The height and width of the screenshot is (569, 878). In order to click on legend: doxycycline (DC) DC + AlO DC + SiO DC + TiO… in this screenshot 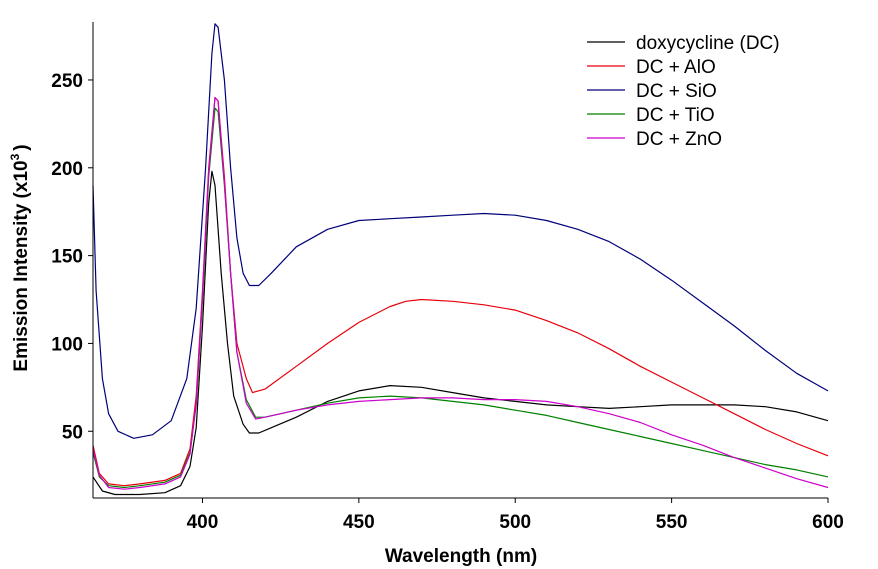, I will do `click(683, 91)`.